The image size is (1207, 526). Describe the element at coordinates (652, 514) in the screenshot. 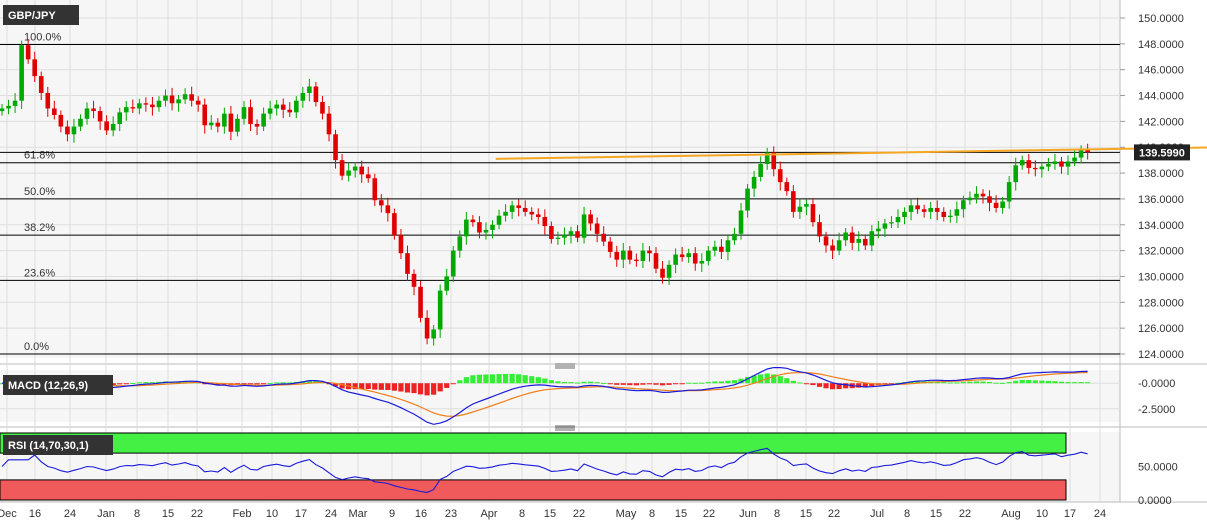

I see `time-tick-label: 8` at that location.